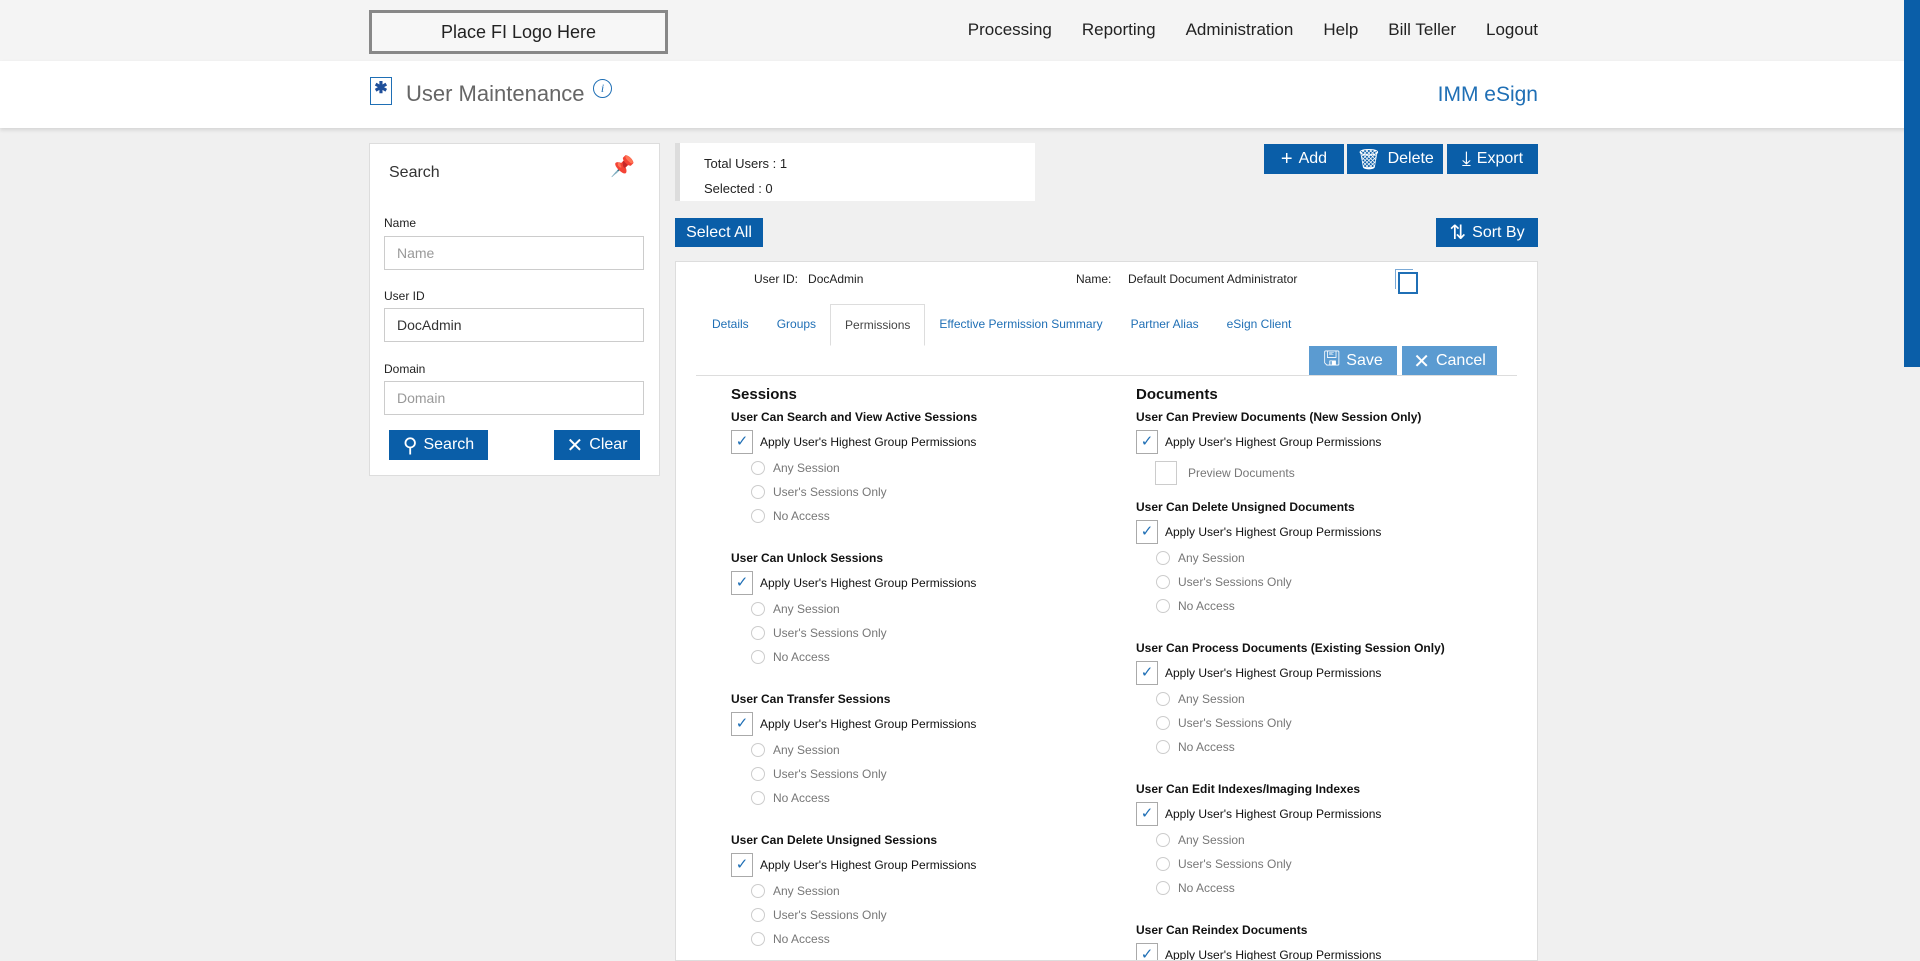 Image resolution: width=1920 pixels, height=961 pixels. I want to click on nav-help: Help, so click(1341, 29).